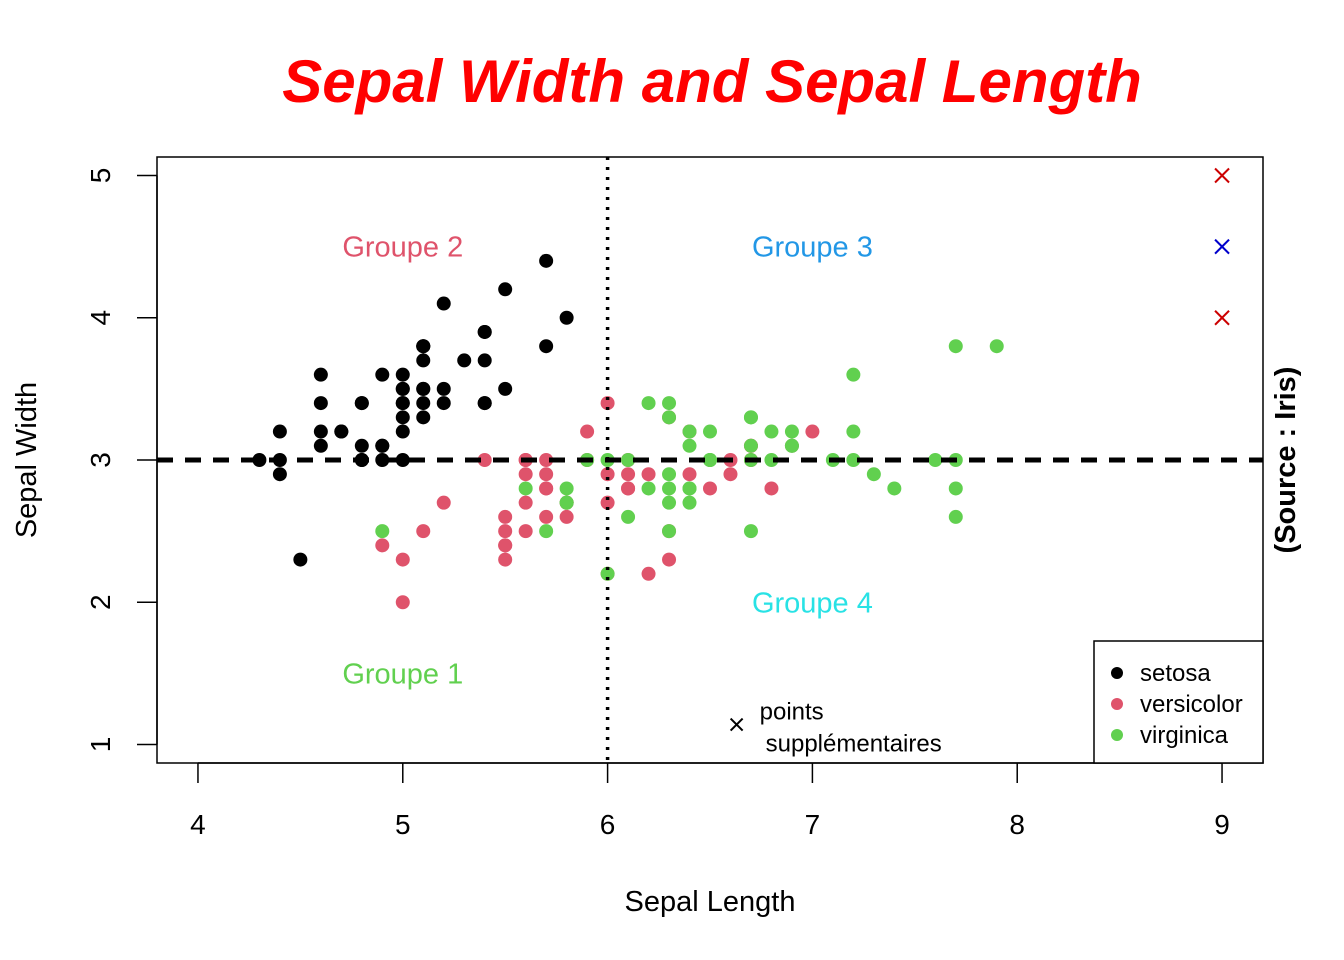 The height and width of the screenshot is (960, 1344). Describe the element at coordinates (1117, 735) in the screenshot. I see `legend-marker-virginica` at that location.